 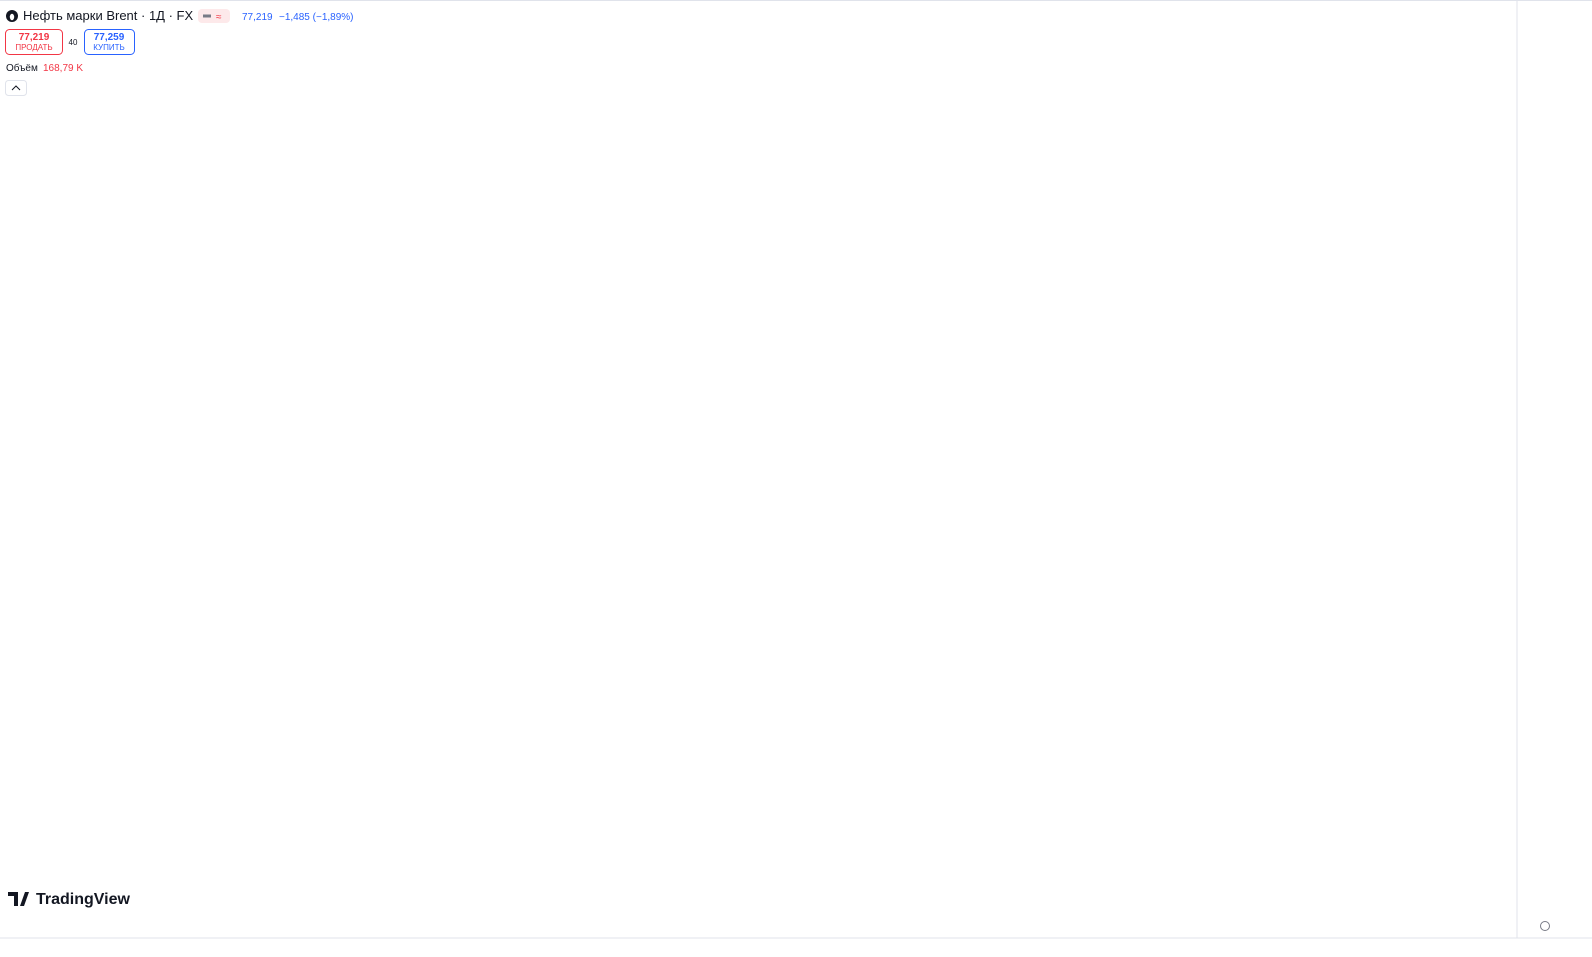 I want to click on status-icon, so click(x=207, y=16).